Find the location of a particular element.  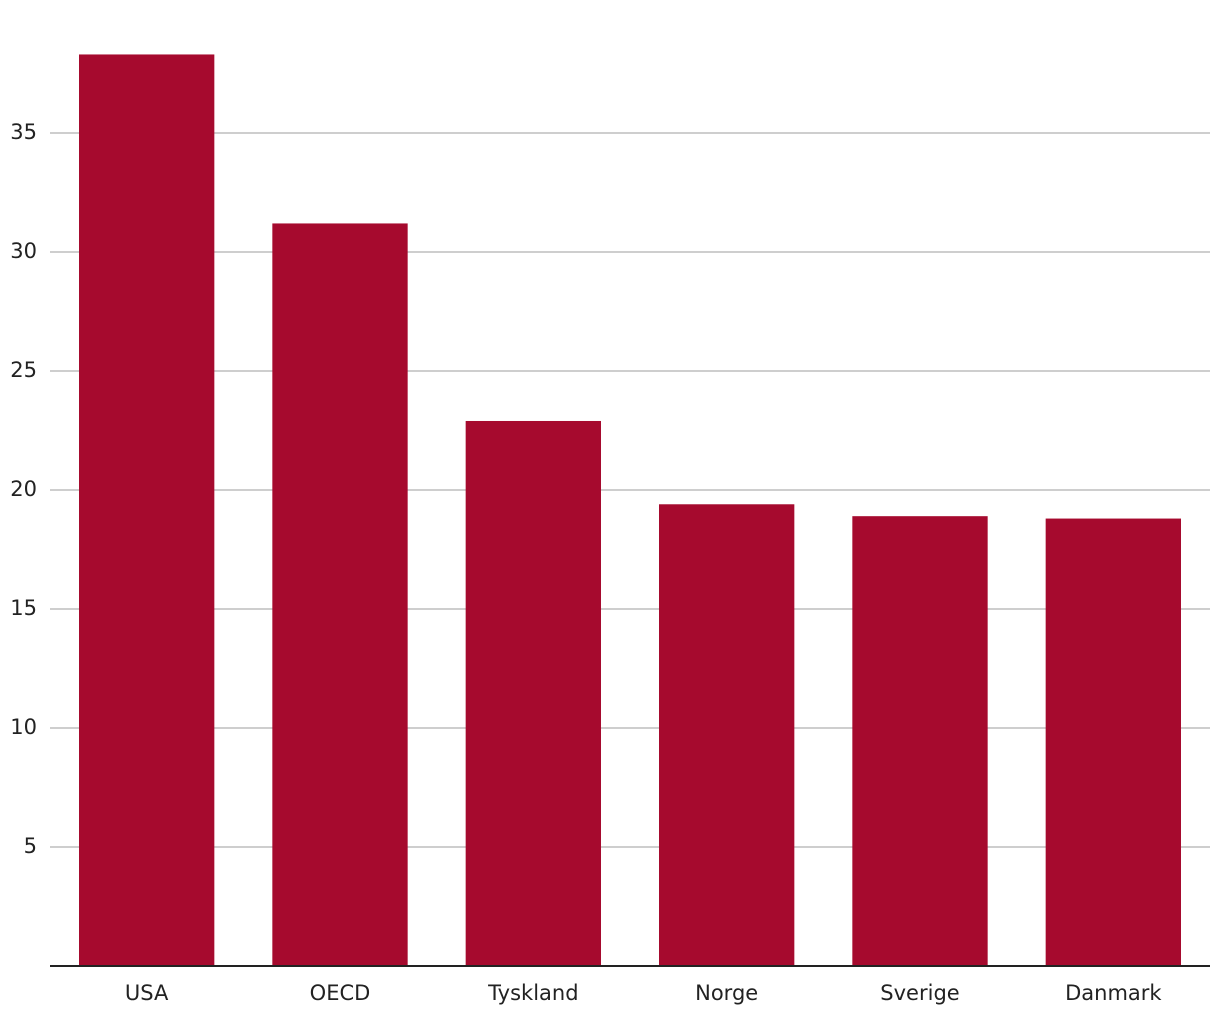

x-tick-label: Danmark is located at coordinates (1113, 993).